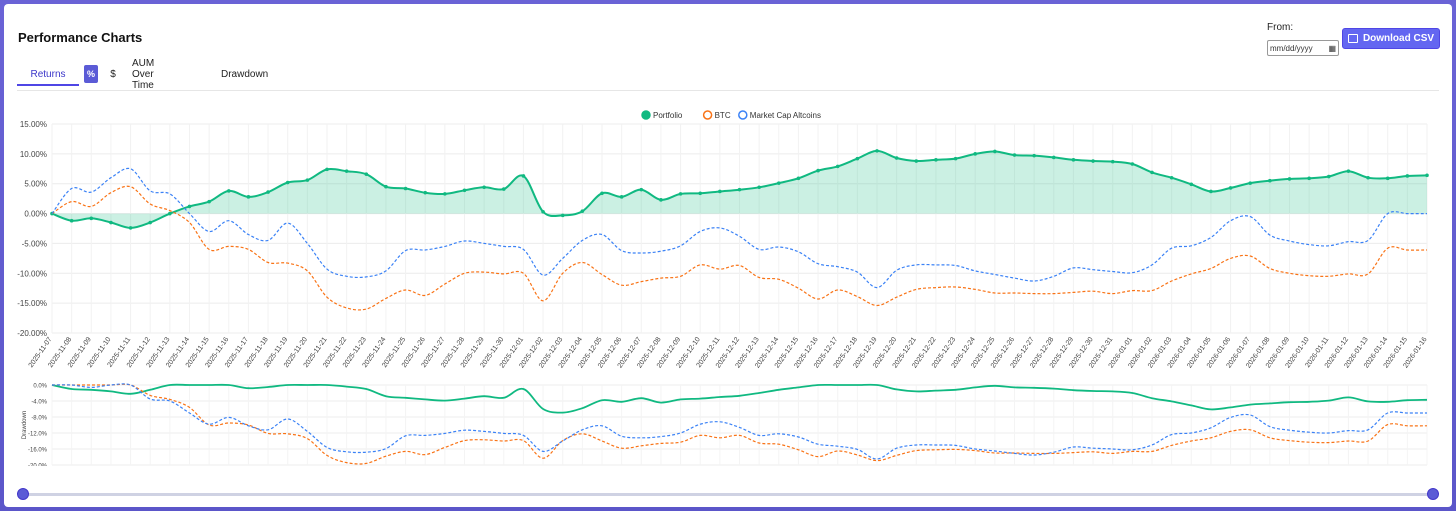 The image size is (1456, 511). What do you see at coordinates (739, 398) in the screenshot?
I see `dd-series-line-portfolio` at bounding box center [739, 398].